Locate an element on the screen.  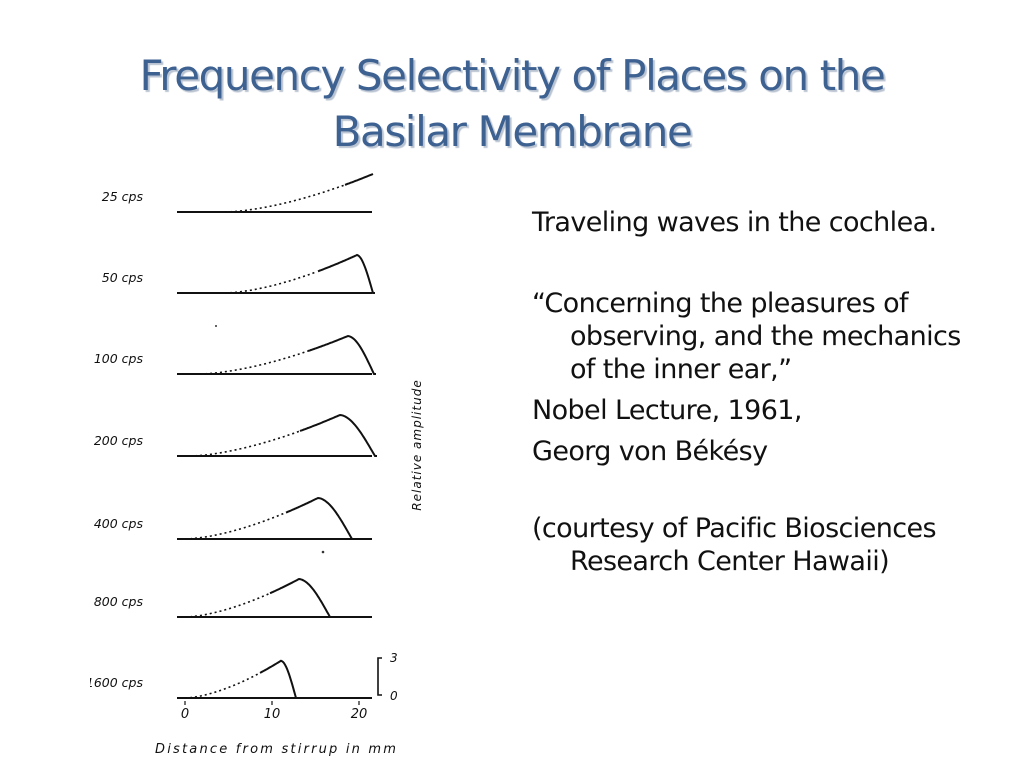
x-tick-label: 20 is located at coordinates (359, 714).